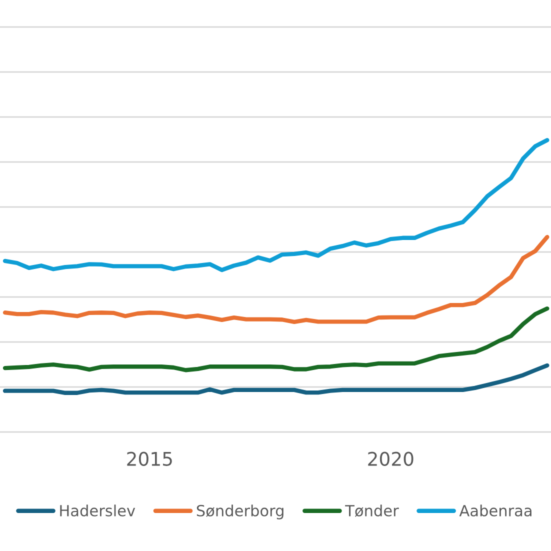 This screenshot has height=551, width=551. Describe the element at coordinates (372, 510) in the screenshot. I see `legend-label: Tønder` at that location.